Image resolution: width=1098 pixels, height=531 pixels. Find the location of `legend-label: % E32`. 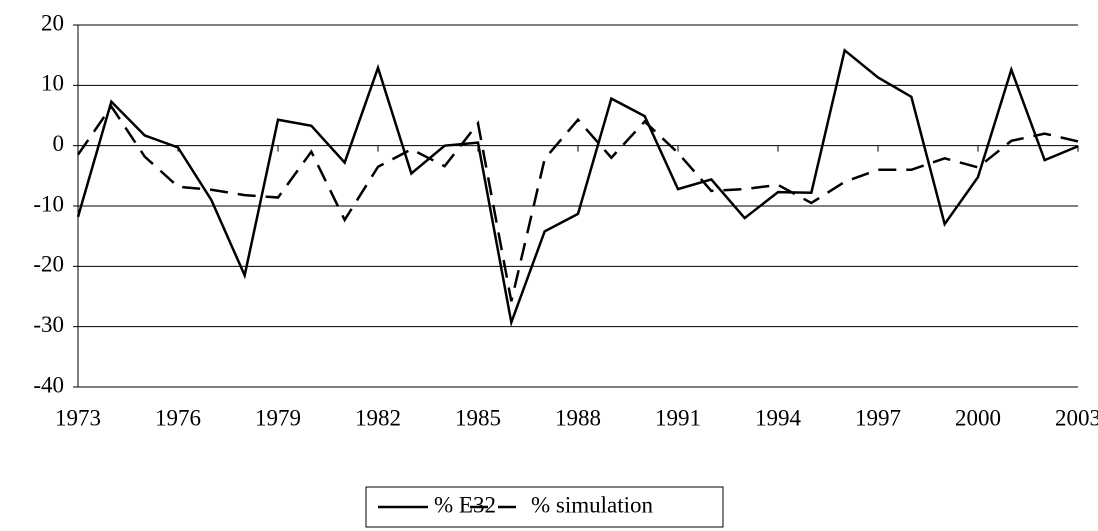

legend-label: % E32 is located at coordinates (465, 504).